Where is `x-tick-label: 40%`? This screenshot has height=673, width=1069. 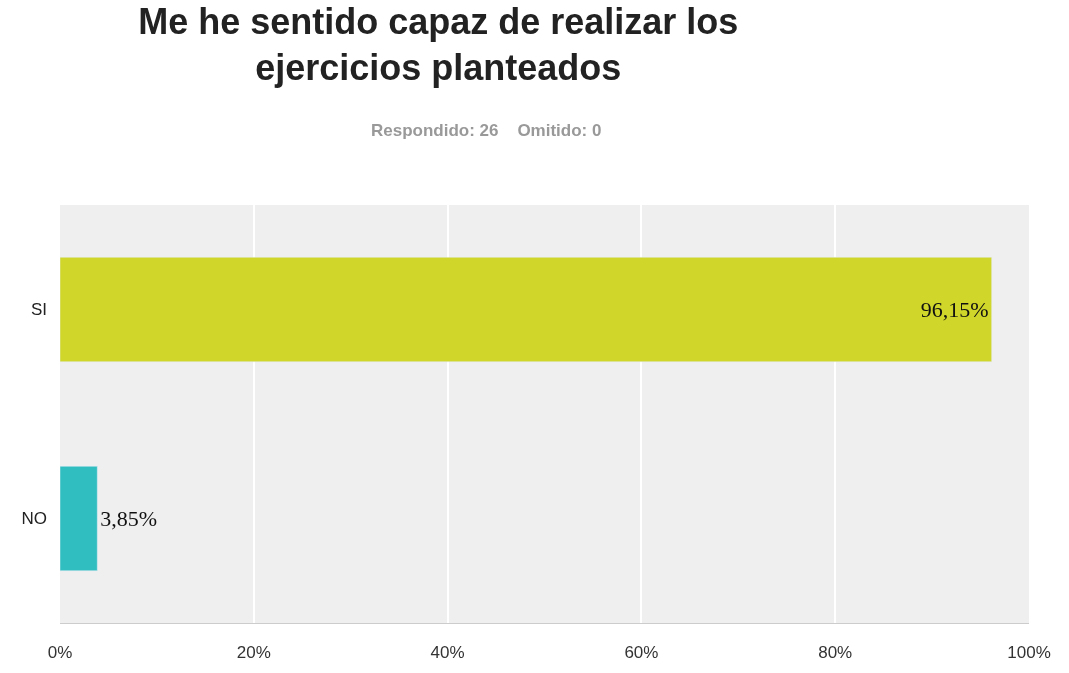 x-tick-label: 40% is located at coordinates (447, 653).